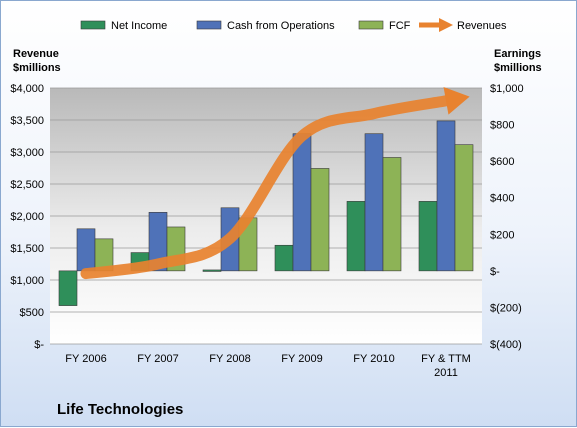 The height and width of the screenshot is (428, 577). What do you see at coordinates (27, 121) in the screenshot?
I see `left-tick-label: $3,500` at bounding box center [27, 121].